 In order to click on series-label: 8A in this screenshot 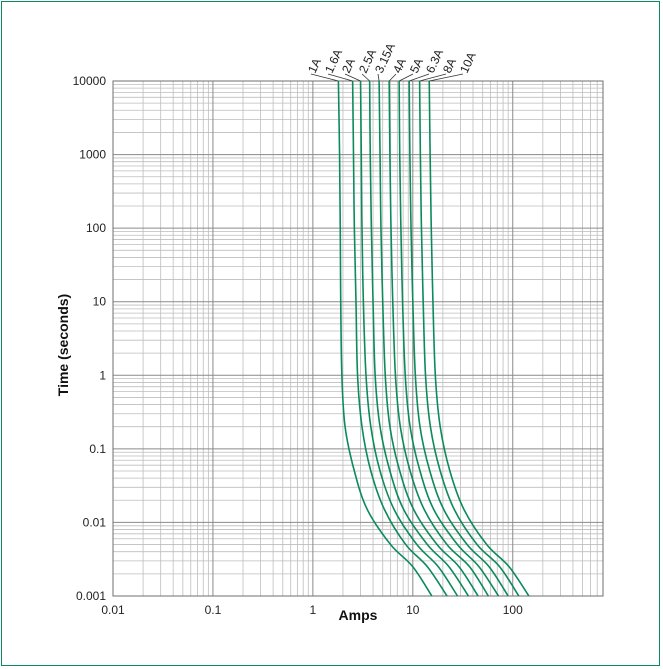, I will do `click(449, 65)`.